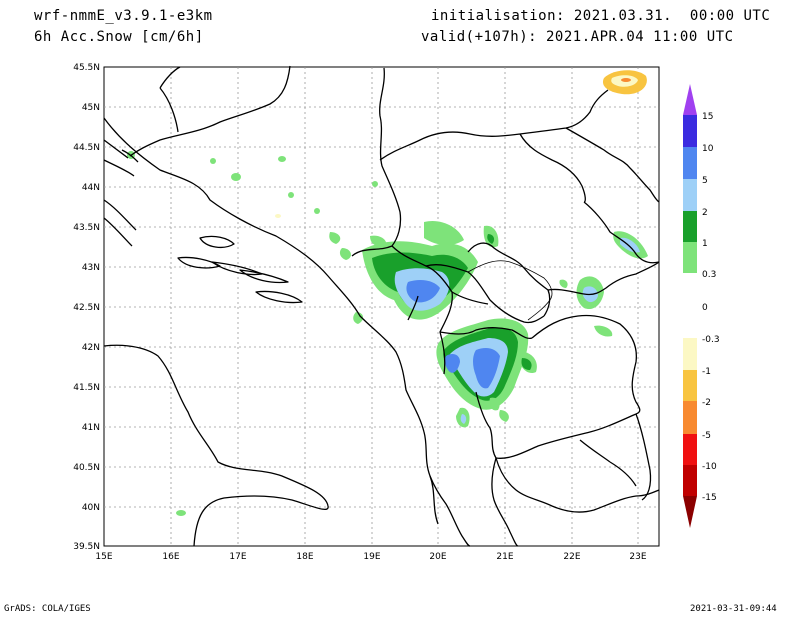 Image resolution: width=800 pixels, height=618 pixels. What do you see at coordinates (304, 557) in the screenshot?
I see `lon-tick-label: 18E` at bounding box center [304, 557].